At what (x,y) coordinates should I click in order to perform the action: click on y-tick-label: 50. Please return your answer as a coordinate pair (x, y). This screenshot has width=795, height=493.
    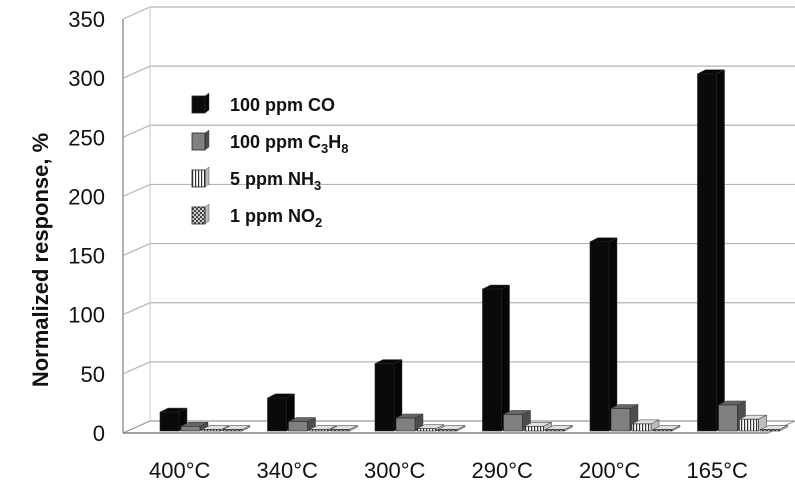
    Looking at the image, I should click on (93, 374).